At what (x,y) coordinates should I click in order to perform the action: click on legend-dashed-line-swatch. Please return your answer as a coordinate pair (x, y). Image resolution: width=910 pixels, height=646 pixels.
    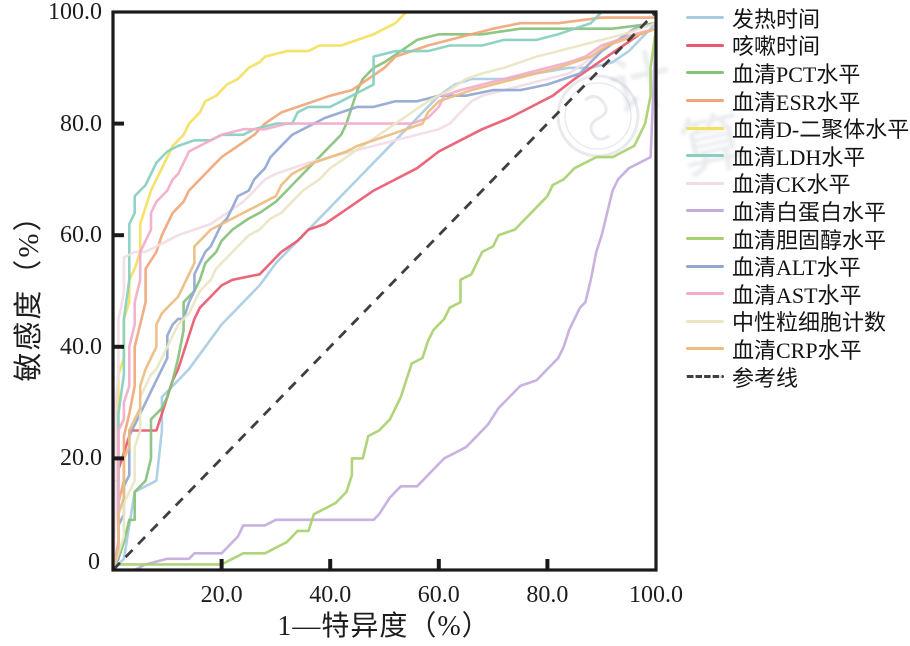
    Looking at the image, I should click on (705, 377).